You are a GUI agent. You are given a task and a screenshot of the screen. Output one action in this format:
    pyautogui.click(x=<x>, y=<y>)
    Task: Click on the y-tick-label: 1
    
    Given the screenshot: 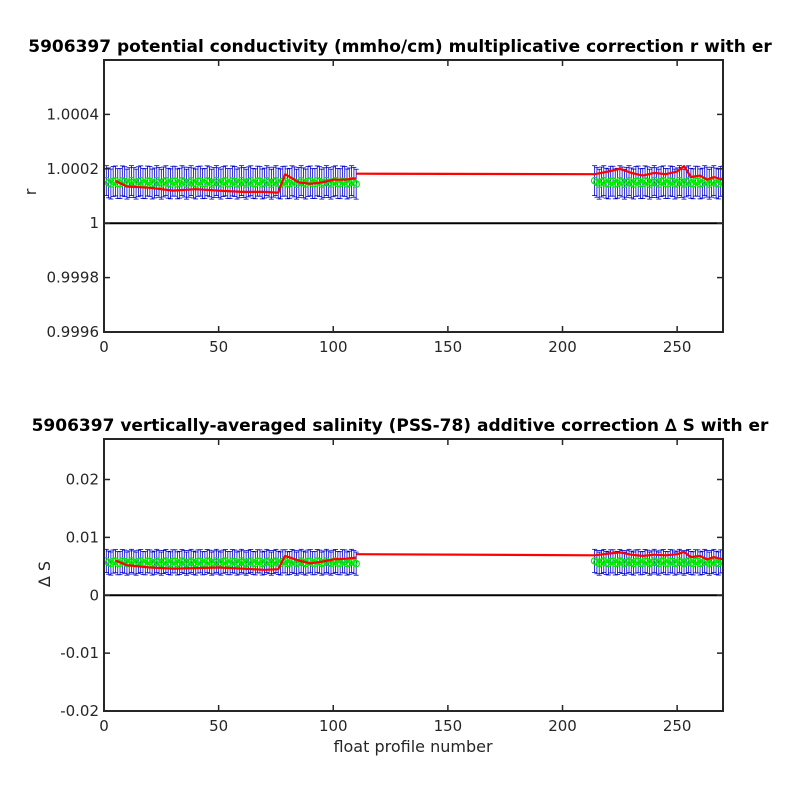 What is the action you would take?
    pyautogui.click(x=94, y=223)
    